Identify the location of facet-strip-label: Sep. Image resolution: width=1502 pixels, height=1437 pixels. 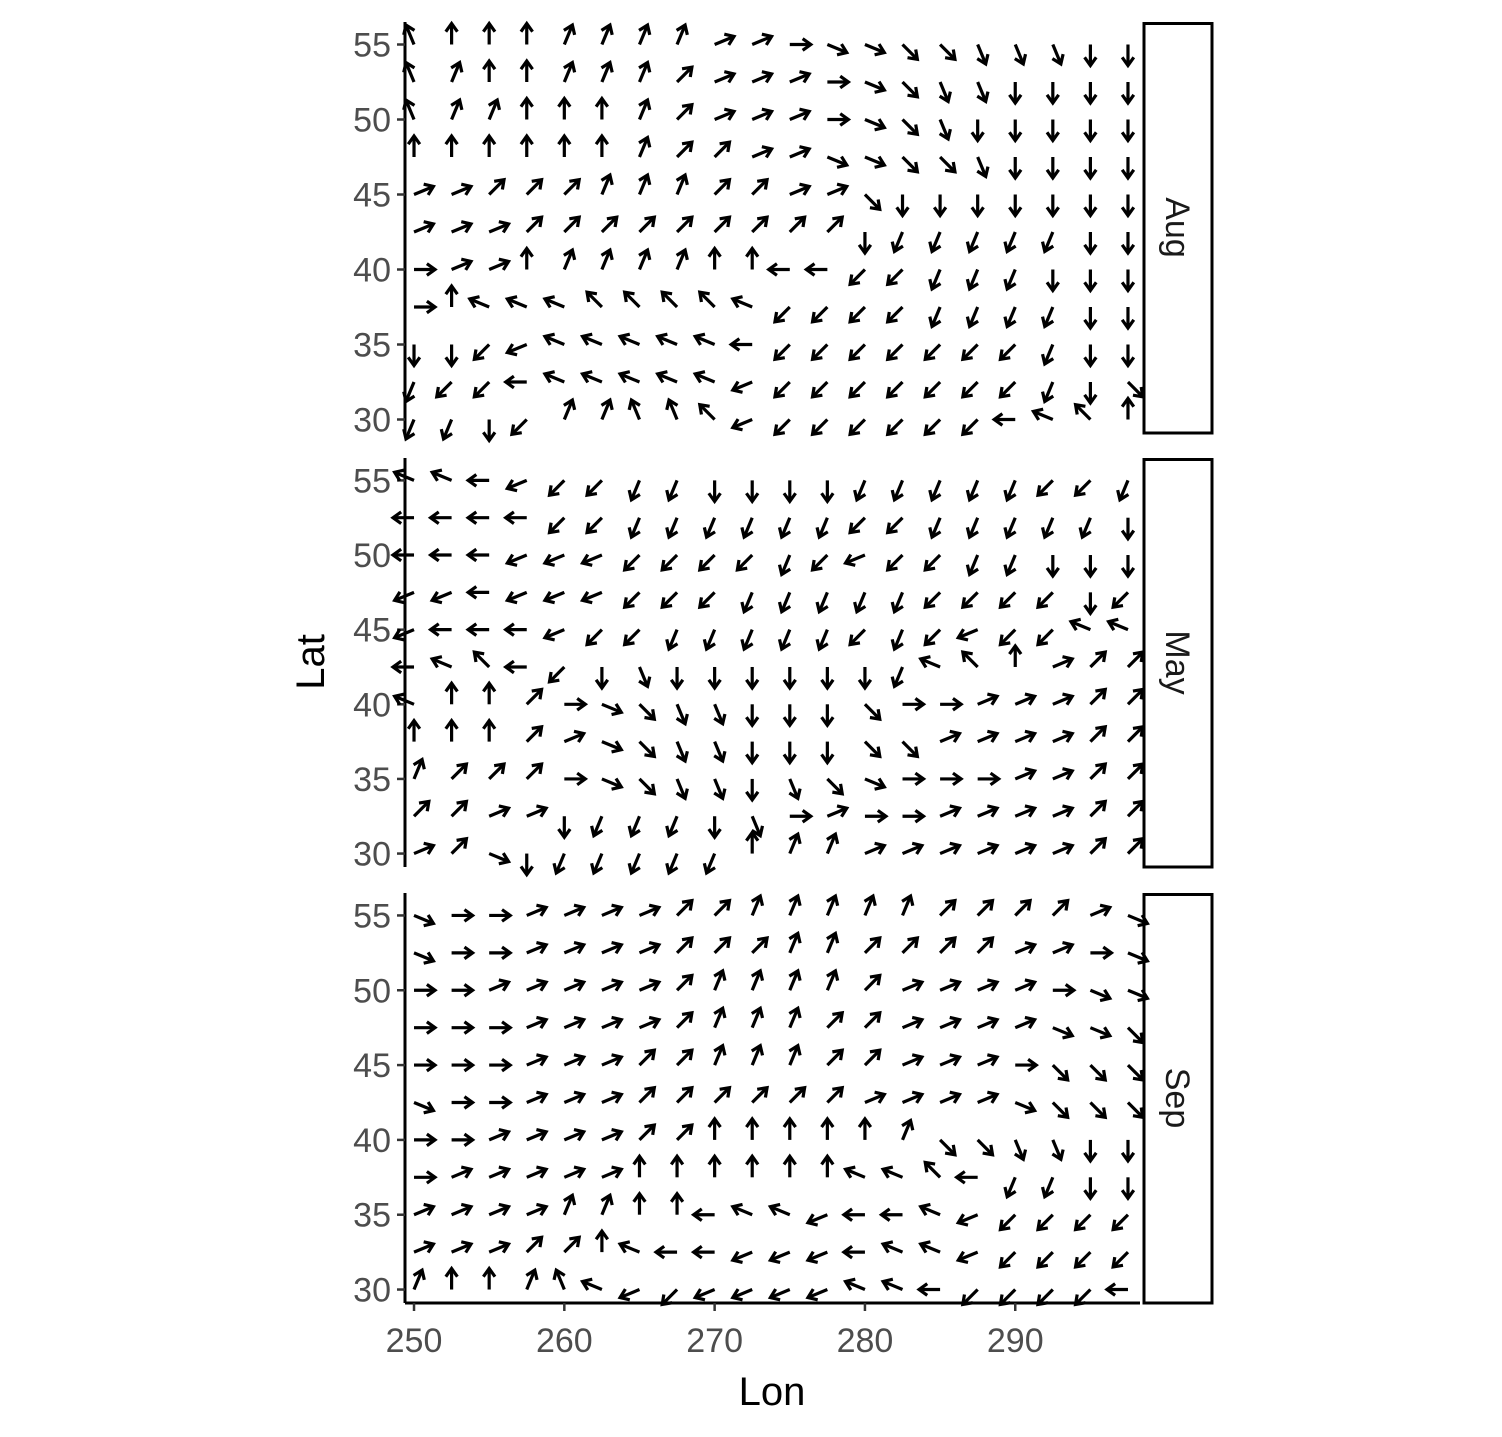
(1177, 1098).